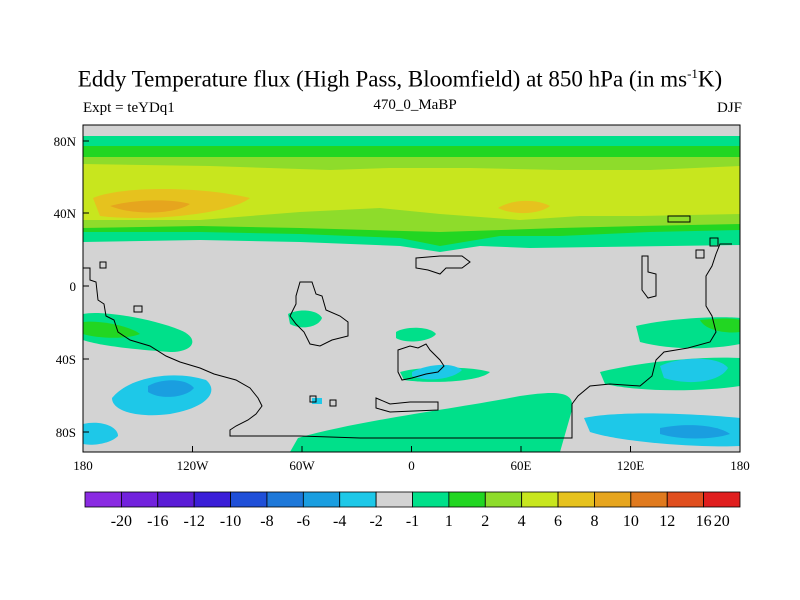 The height and width of the screenshot is (600, 800). I want to click on colorbar-label: -8, so click(266, 521).